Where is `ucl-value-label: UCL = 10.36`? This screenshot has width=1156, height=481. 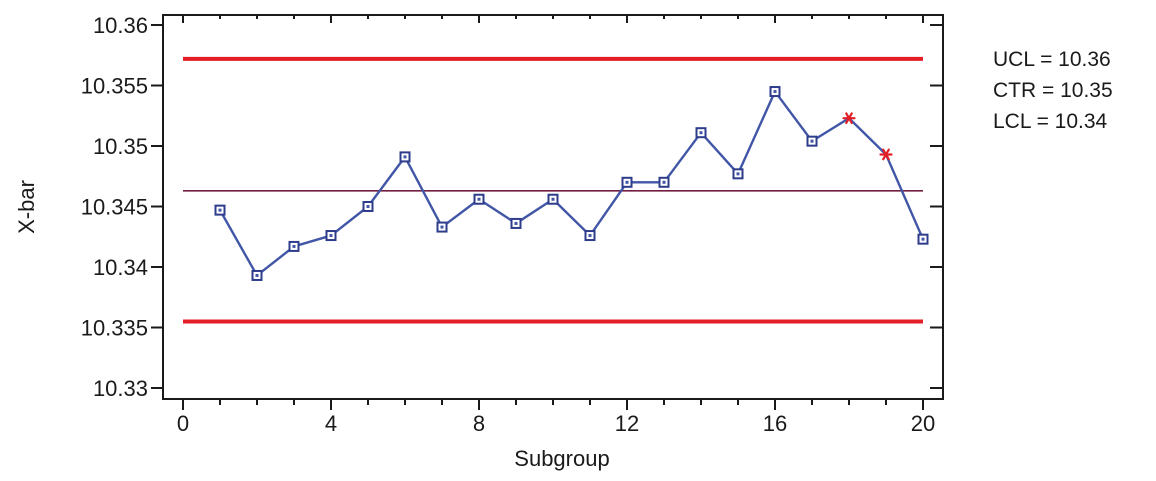
ucl-value-label: UCL = 10.36 is located at coordinates (1052, 59).